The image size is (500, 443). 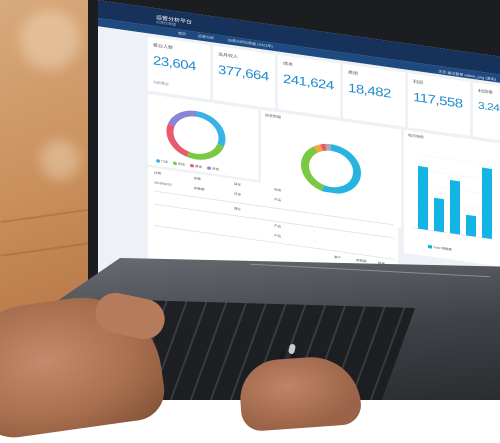 What do you see at coordinates (228, 56) in the screenshot?
I see `kpi-label: 当月收入` at bounding box center [228, 56].